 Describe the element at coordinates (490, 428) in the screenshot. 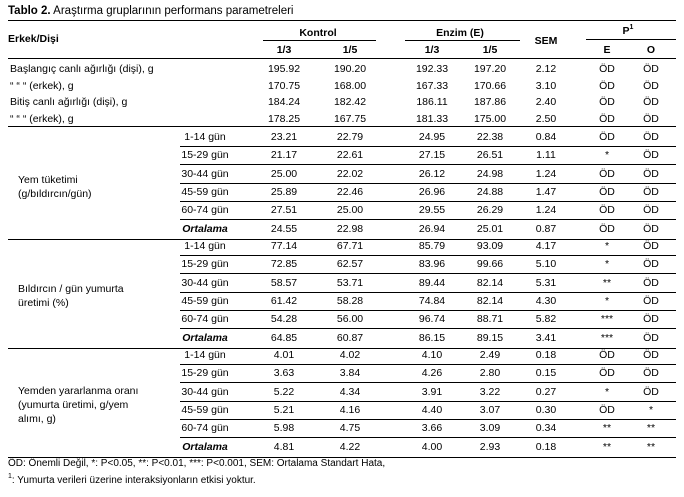

I see `section-value: 3.09` at that location.